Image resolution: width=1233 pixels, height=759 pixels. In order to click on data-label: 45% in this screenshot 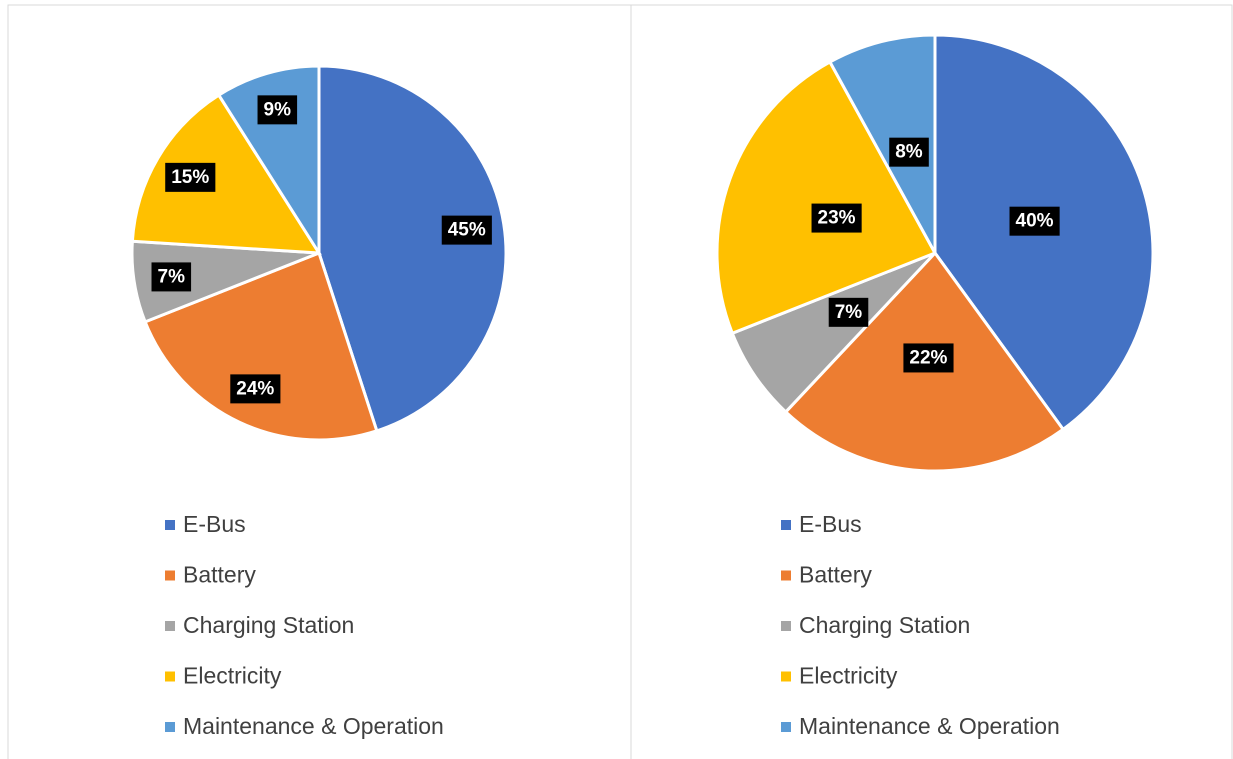, I will do `click(467, 230)`.